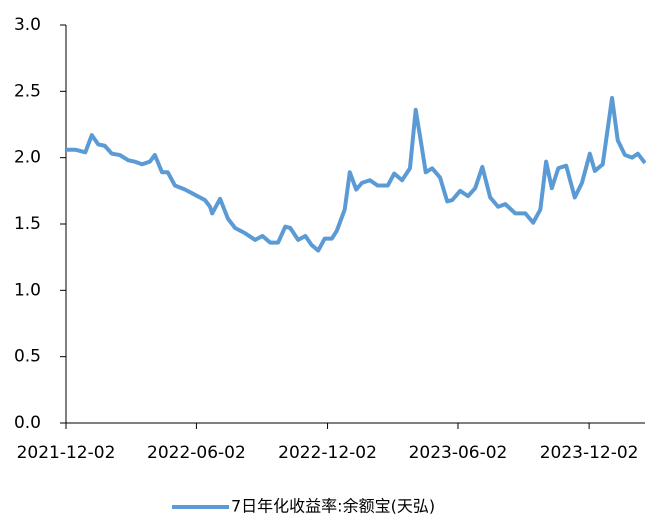  What do you see at coordinates (66, 453) in the screenshot?
I see `x-tick-label: 2021-12-02` at bounding box center [66, 453].